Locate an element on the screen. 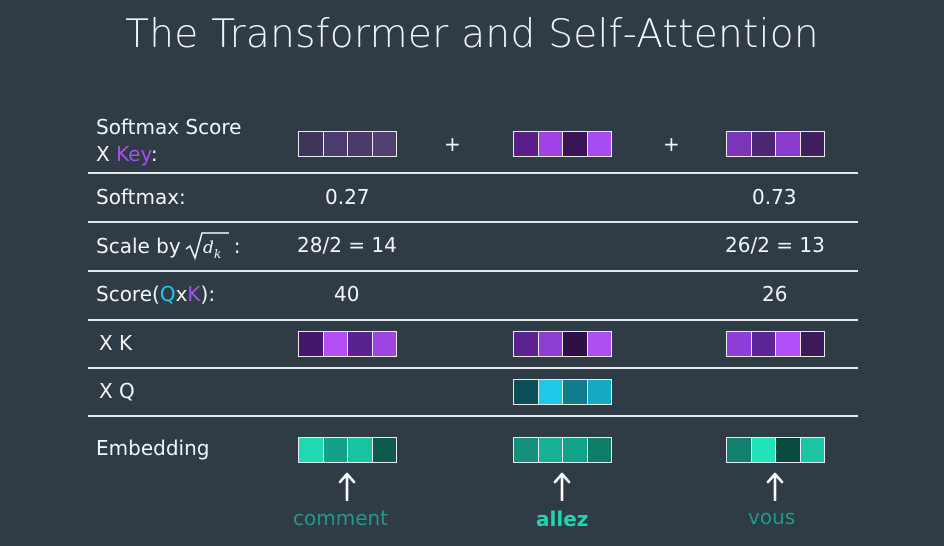  svg-text: d is located at coordinates (208, 248).